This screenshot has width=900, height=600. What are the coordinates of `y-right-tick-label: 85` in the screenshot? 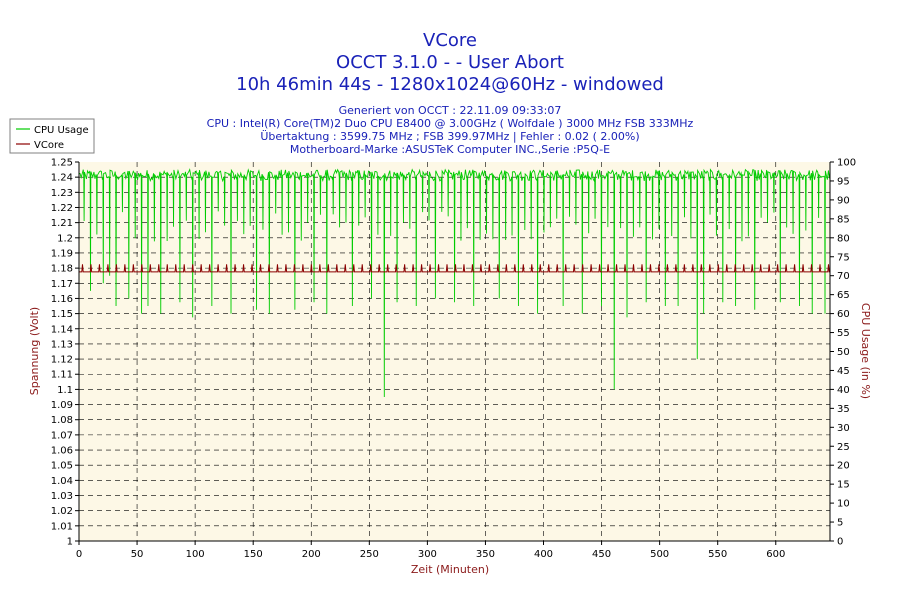 It's located at (843, 219).